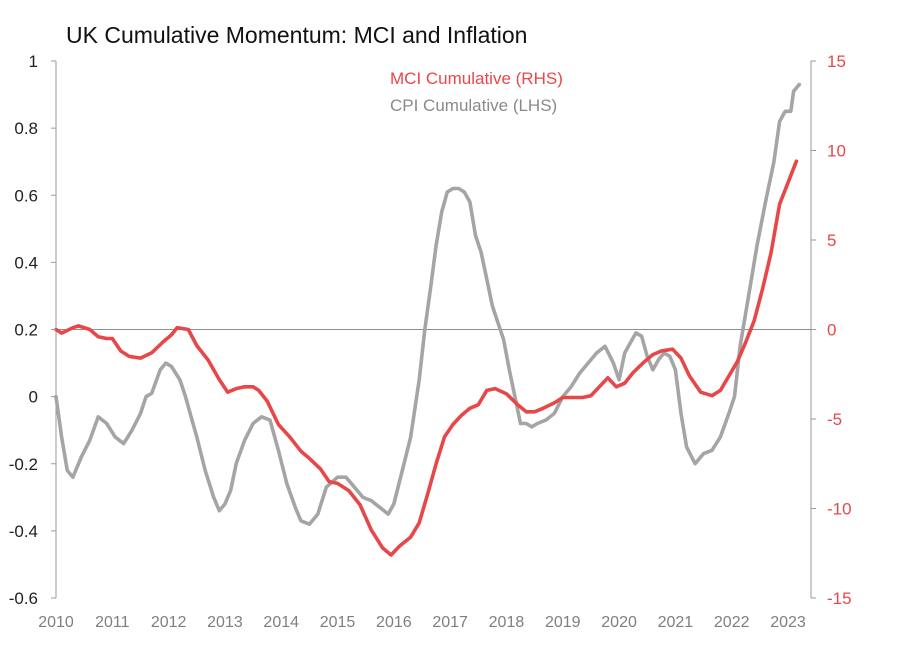  I want to click on left-tick-label: -0.2, so click(23, 464).